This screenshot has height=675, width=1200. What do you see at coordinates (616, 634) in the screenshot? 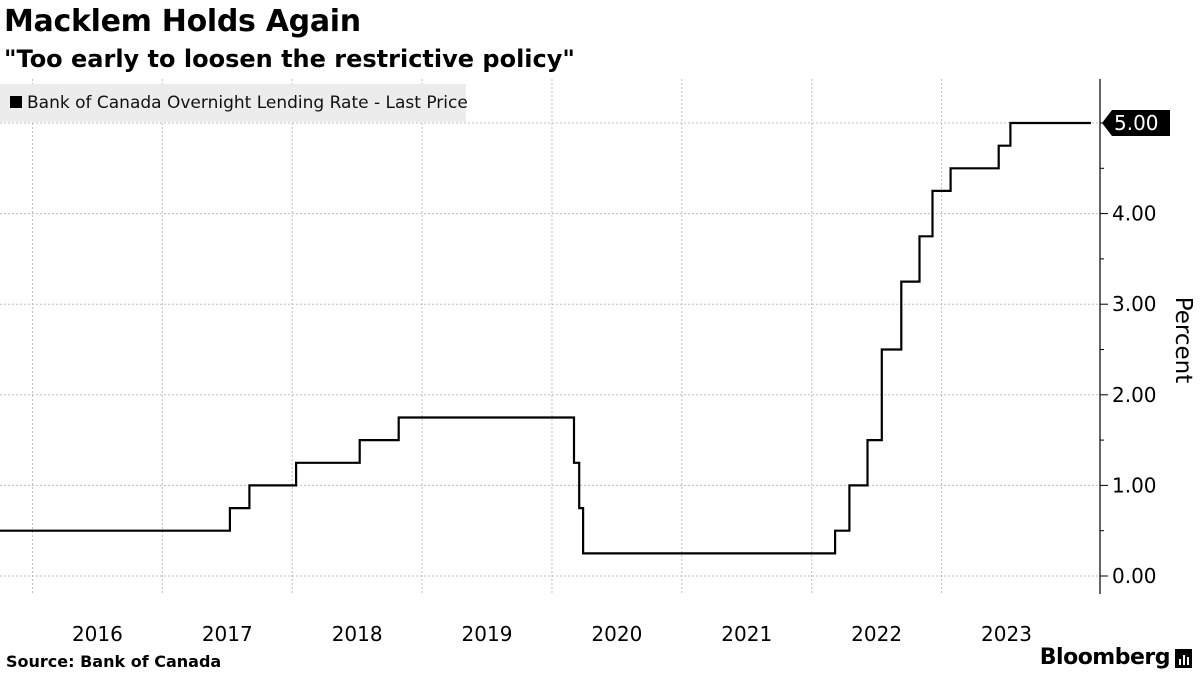
I see `x-tick-label: 2020` at bounding box center [616, 634].